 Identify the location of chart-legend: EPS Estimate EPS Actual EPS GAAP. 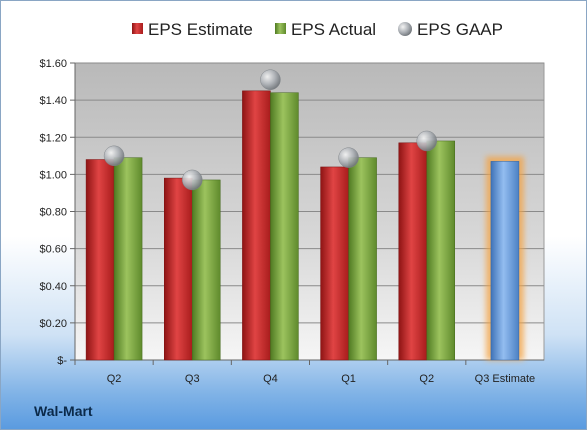
(317, 29).